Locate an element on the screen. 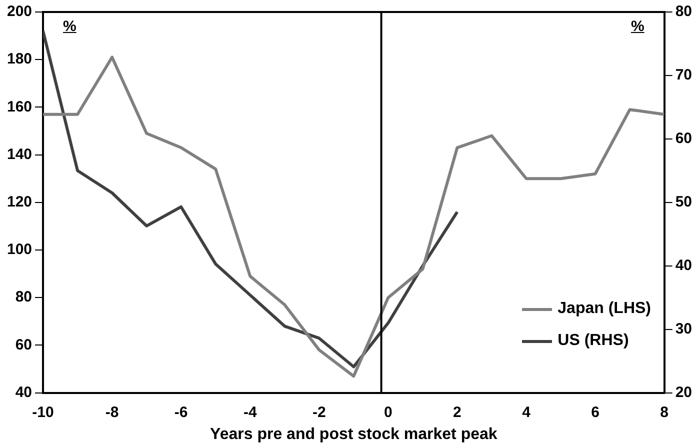 The height and width of the screenshot is (444, 699). y-tick-label: 60 is located at coordinates (23, 345).